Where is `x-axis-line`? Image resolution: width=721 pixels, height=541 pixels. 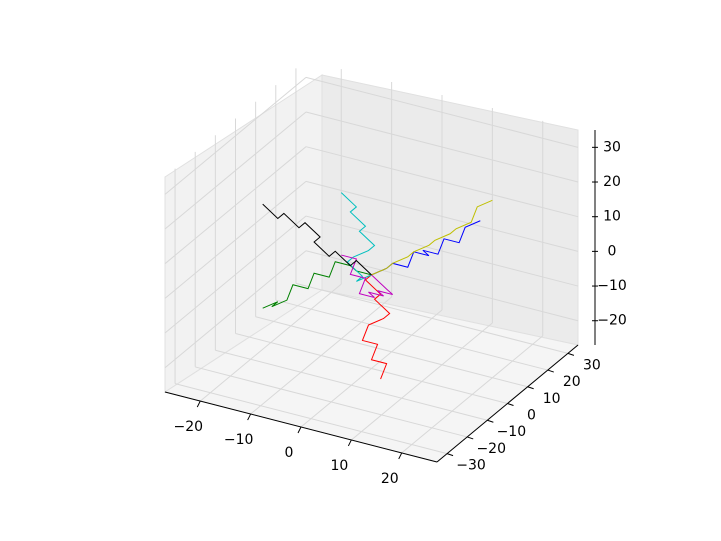 x-axis-line is located at coordinates (301, 427).